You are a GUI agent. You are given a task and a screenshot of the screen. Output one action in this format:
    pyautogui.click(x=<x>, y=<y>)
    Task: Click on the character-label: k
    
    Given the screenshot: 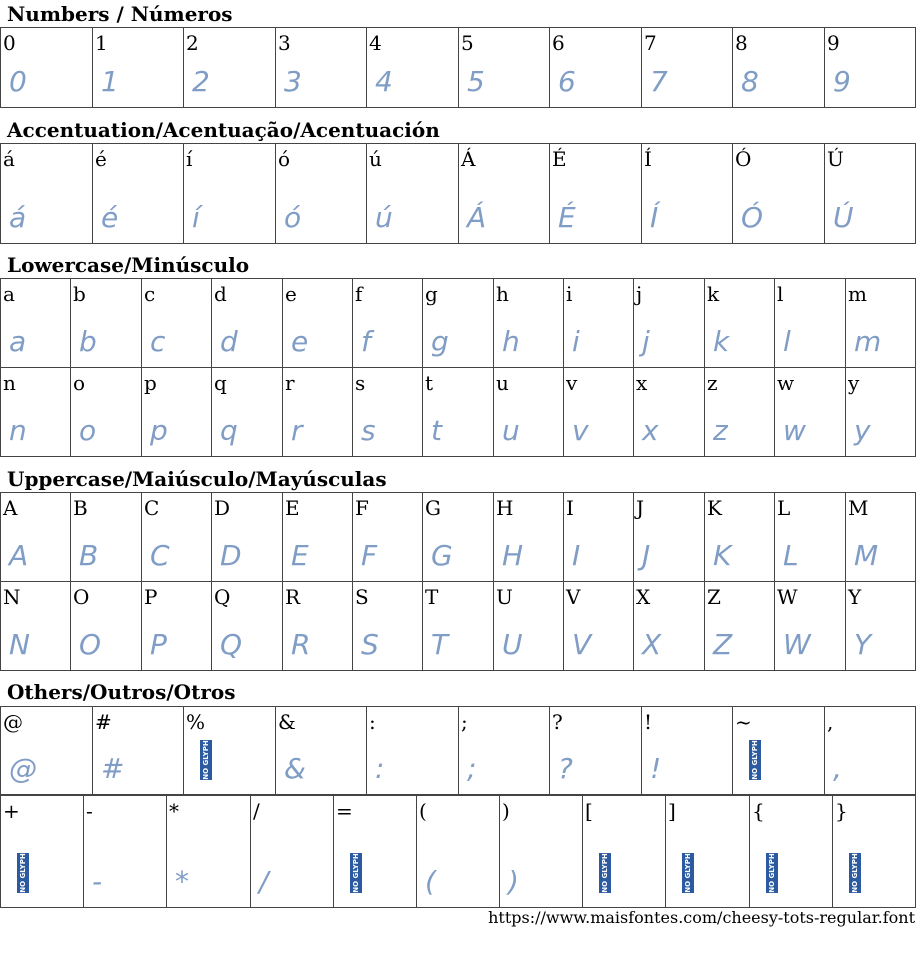 What is the action you would take?
    pyautogui.click(x=713, y=294)
    